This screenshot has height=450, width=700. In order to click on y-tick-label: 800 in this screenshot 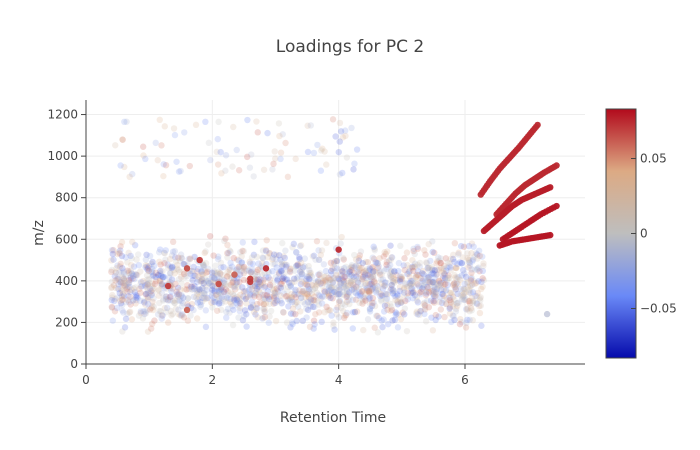, I will do `click(66, 198)`.